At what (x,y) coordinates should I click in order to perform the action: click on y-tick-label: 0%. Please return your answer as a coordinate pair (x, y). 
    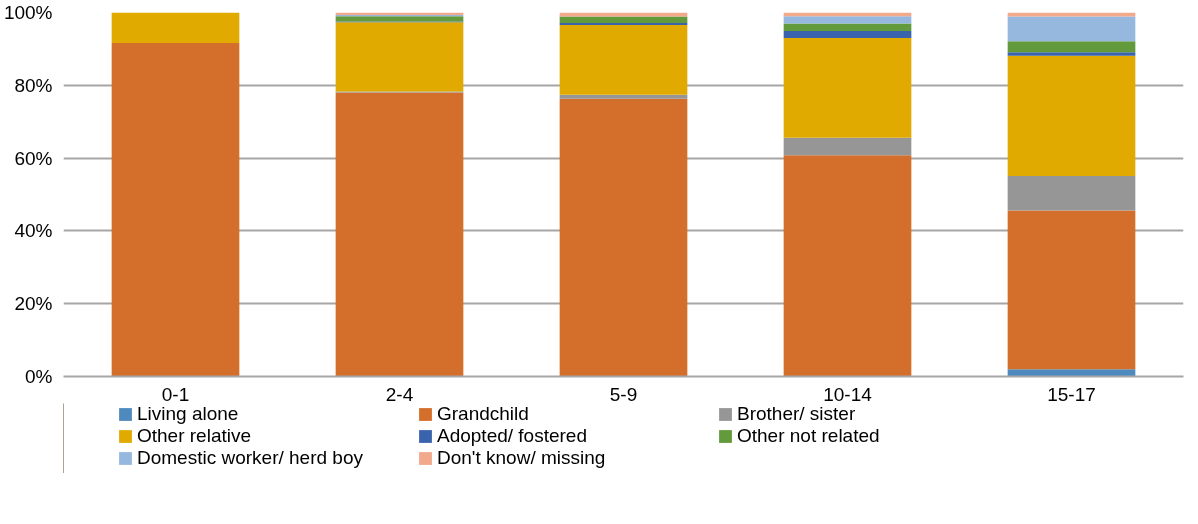
    Looking at the image, I should click on (39, 376).